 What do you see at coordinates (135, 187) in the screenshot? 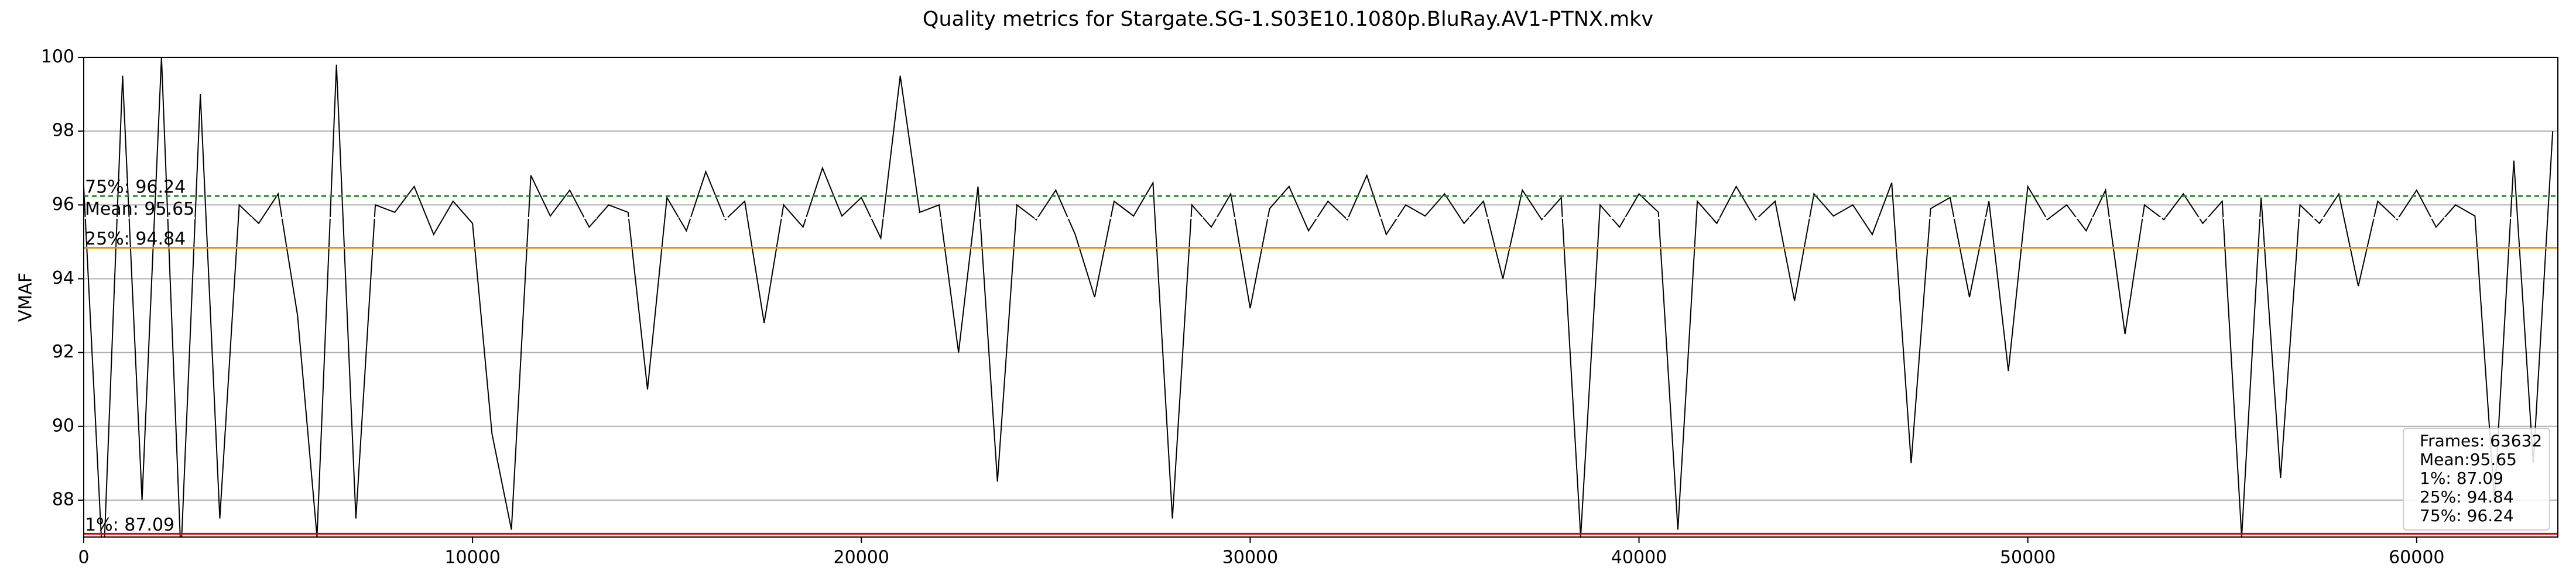
I see `reference-label: 75%: 96.24` at bounding box center [135, 187].